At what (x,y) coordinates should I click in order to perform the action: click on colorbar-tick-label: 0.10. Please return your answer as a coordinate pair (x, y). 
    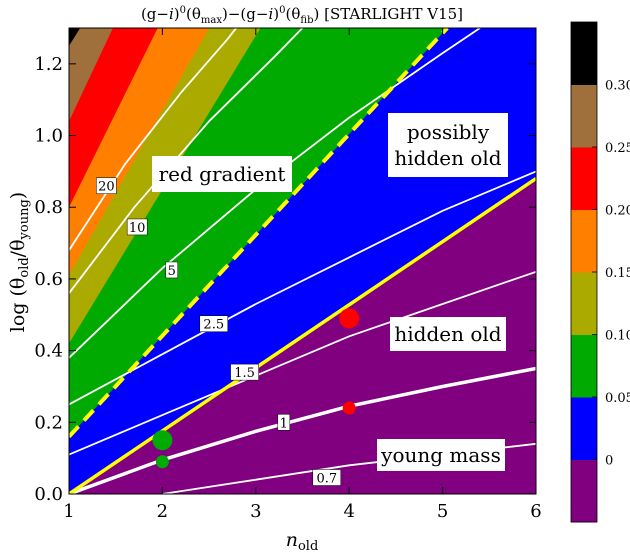
    Looking at the image, I should click on (617, 336).